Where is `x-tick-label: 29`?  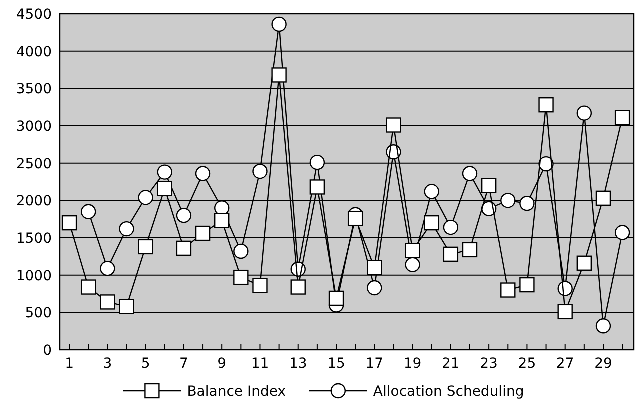
x-tick-label: 29 is located at coordinates (603, 364).